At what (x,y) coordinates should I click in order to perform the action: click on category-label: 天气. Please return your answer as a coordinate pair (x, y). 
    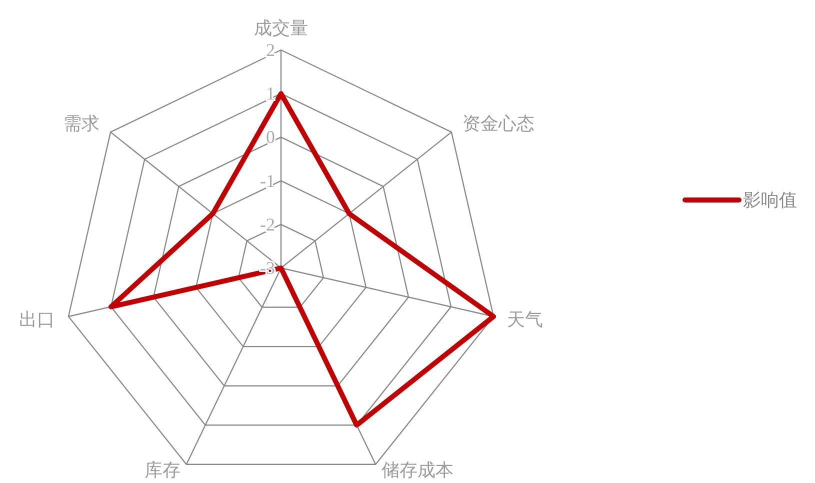
    Looking at the image, I should click on (525, 320).